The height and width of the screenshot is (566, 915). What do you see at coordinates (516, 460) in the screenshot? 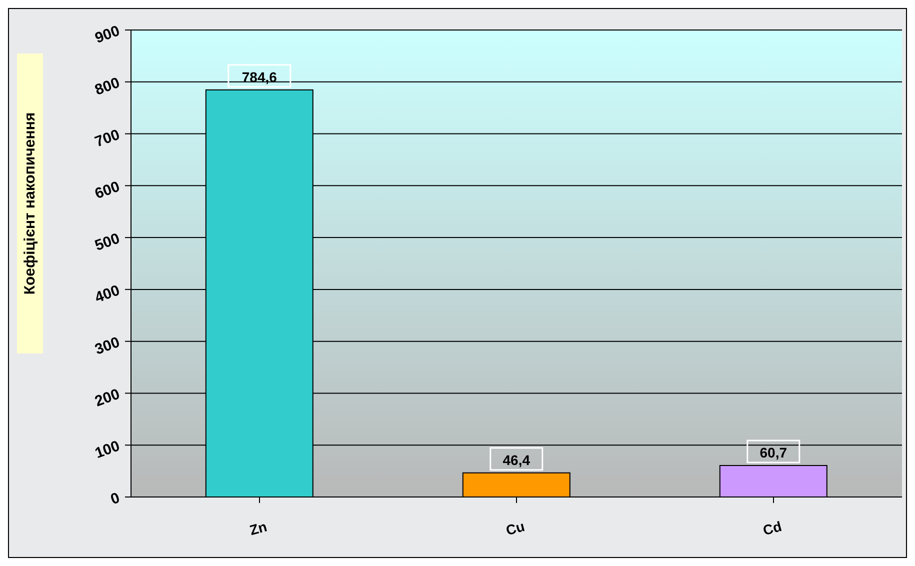
I see `data-label: 46,4` at bounding box center [516, 460].